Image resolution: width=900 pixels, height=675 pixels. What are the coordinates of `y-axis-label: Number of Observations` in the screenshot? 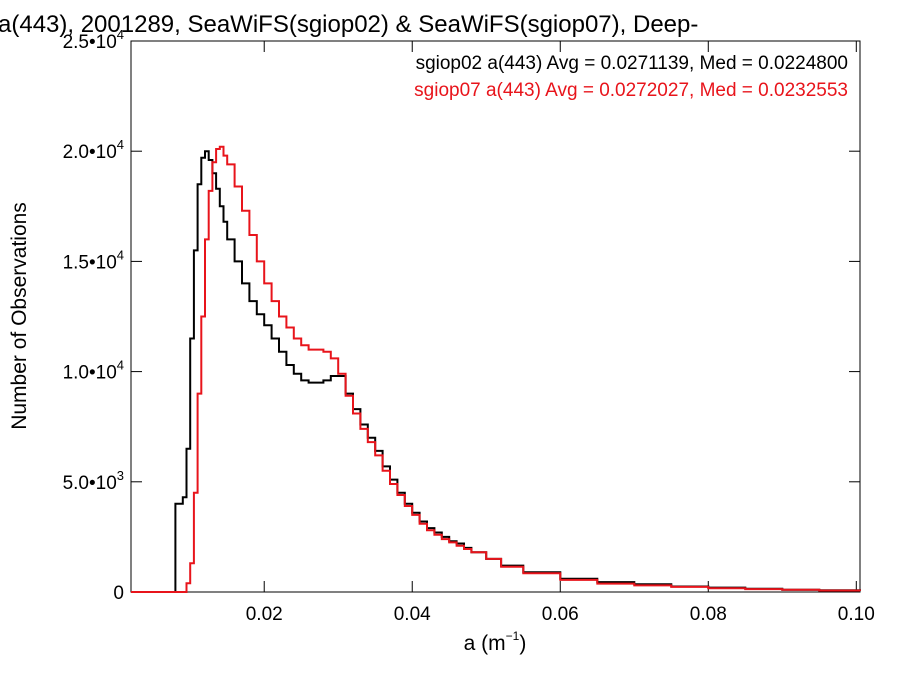 It's located at (19, 316).